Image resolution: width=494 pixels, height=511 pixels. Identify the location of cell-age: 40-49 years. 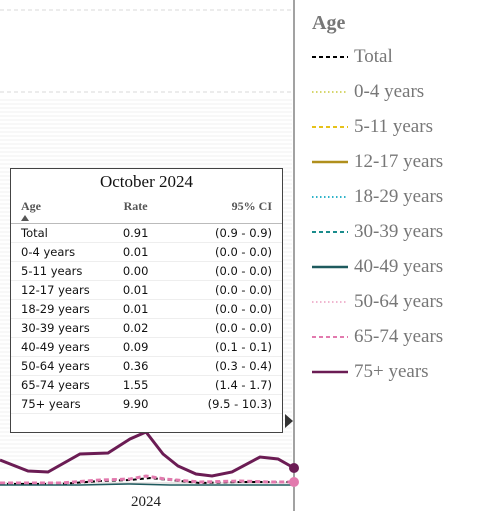
(57, 347).